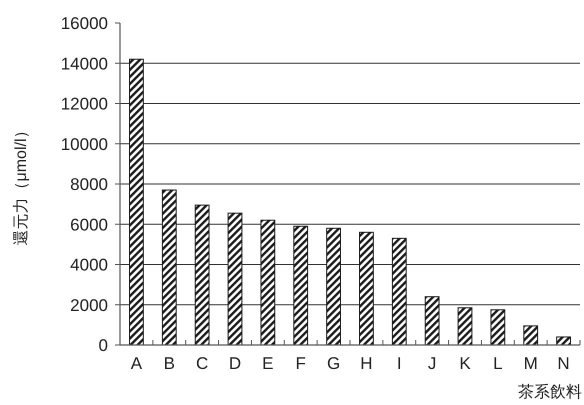  What do you see at coordinates (84, 104) in the screenshot?
I see `y-tick-label: 12000` at bounding box center [84, 104].